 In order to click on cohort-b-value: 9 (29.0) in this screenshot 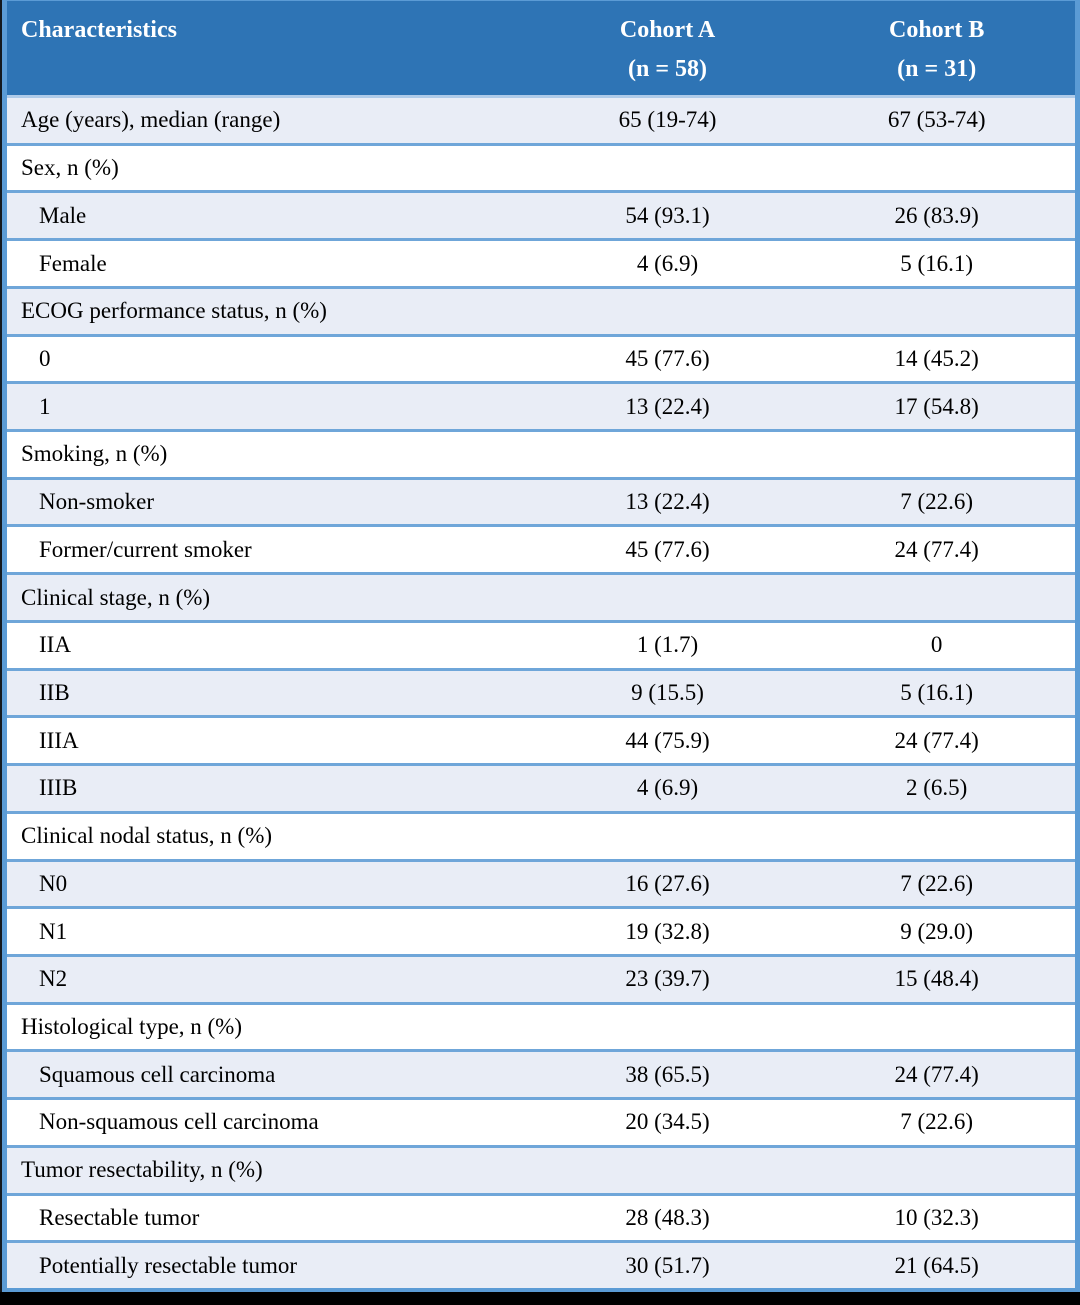, I will do `click(937, 931)`.